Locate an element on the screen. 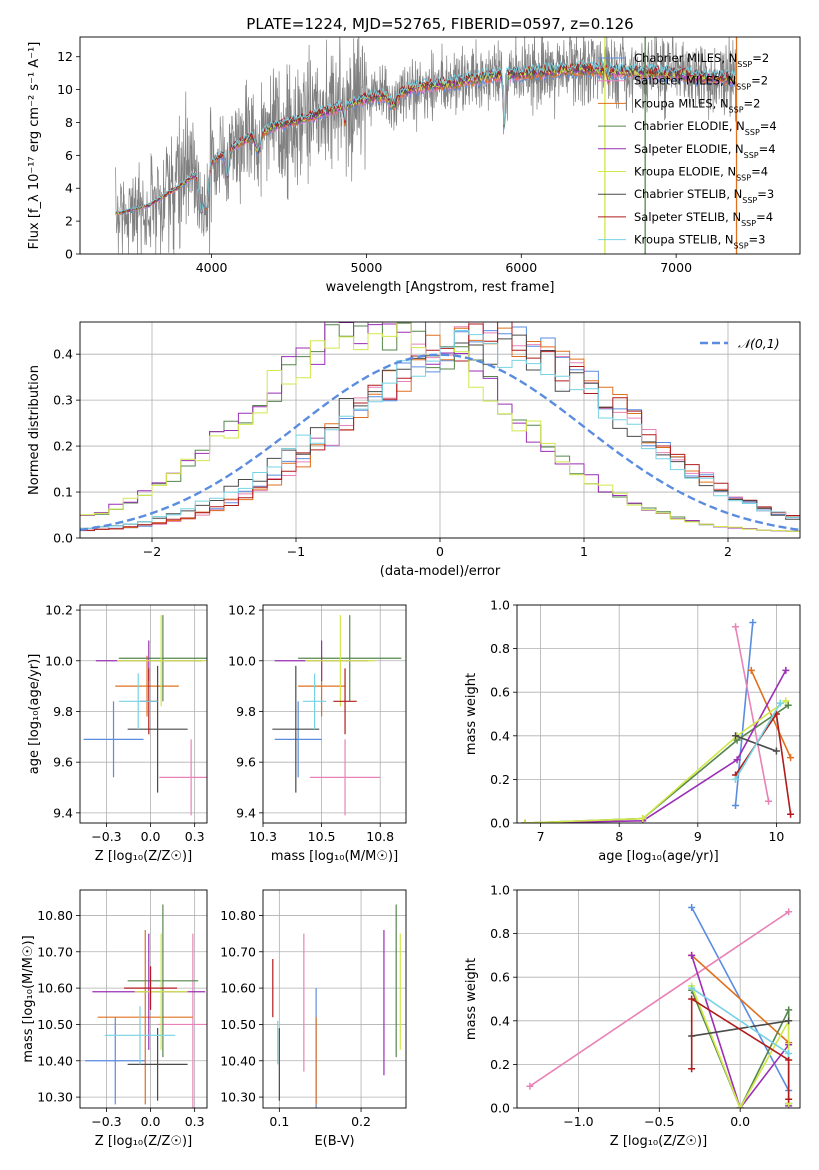 The image size is (819, 1170). y-tick-label: 0.4 is located at coordinates (500, 1020).